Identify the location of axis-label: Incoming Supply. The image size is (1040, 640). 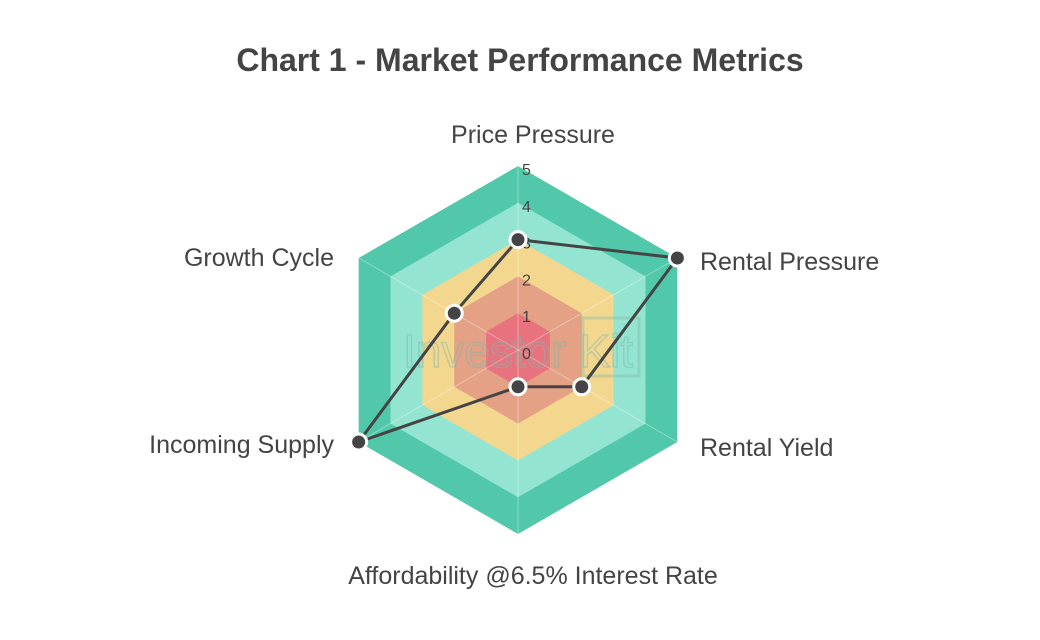
(241, 445).